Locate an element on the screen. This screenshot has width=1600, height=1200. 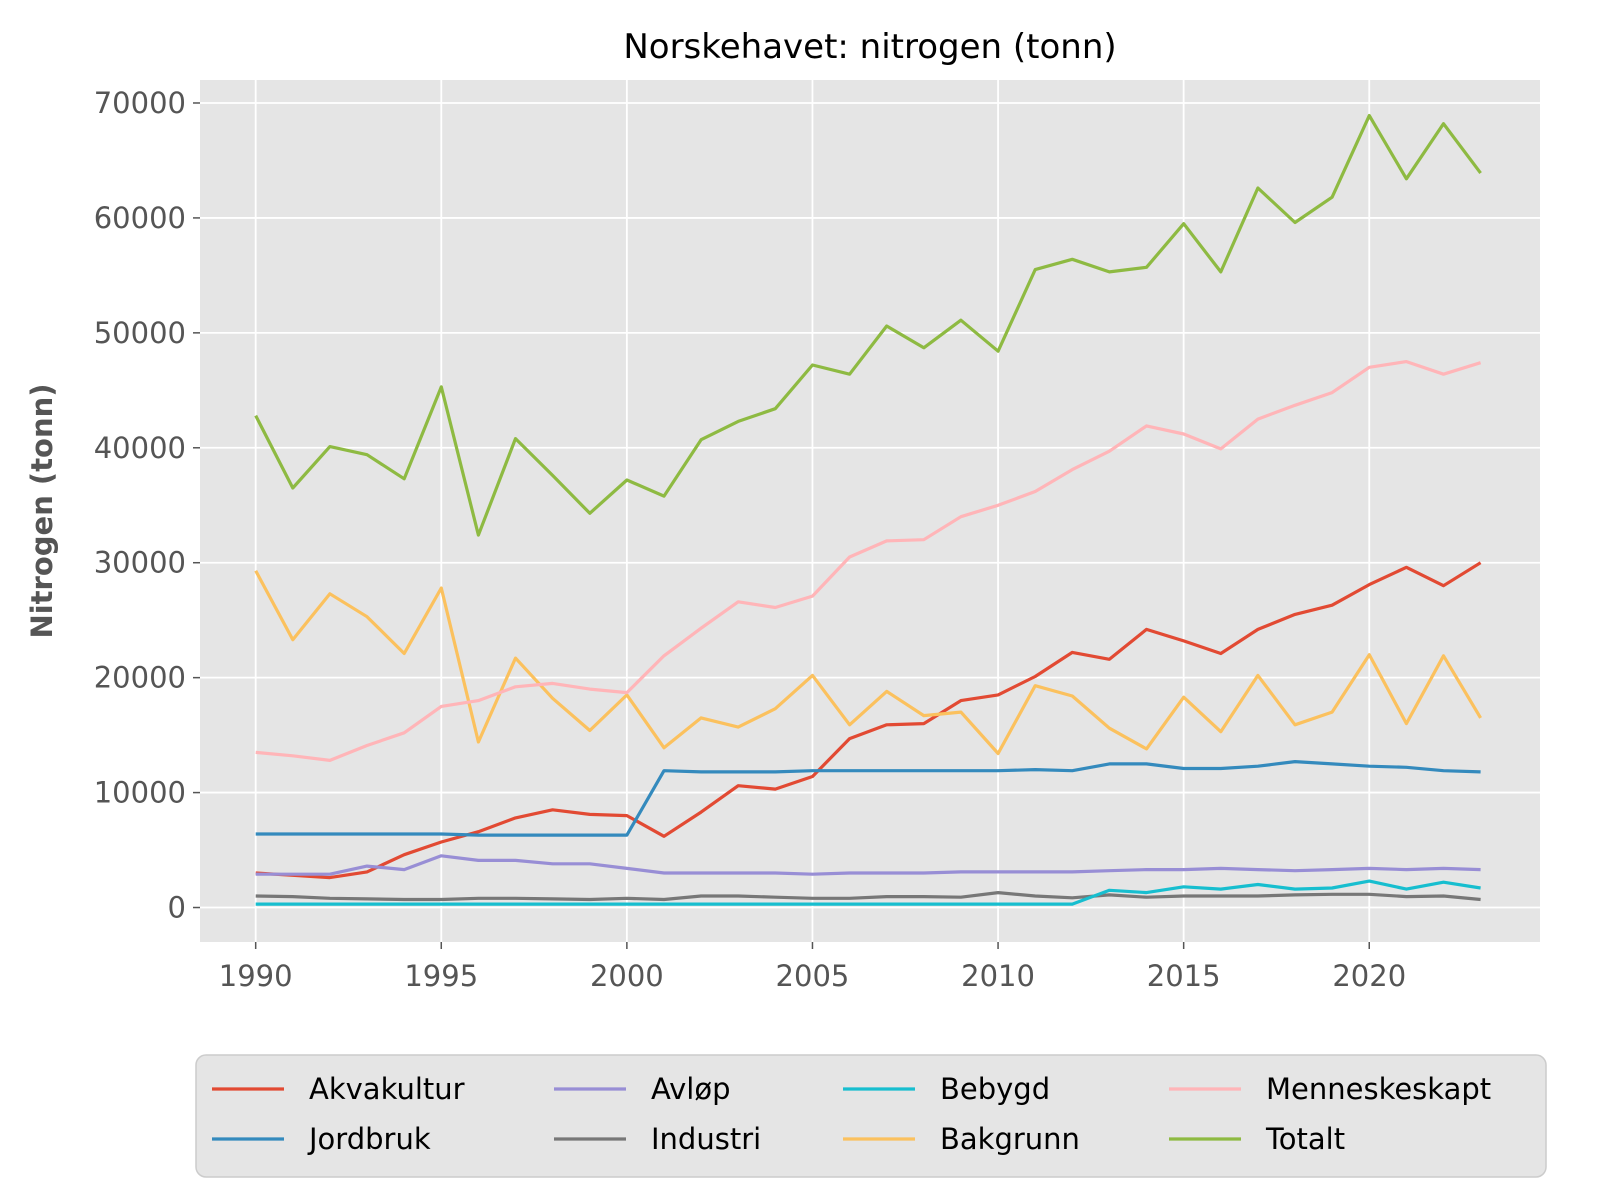
y-tick-label: 0 is located at coordinates (177, 908).